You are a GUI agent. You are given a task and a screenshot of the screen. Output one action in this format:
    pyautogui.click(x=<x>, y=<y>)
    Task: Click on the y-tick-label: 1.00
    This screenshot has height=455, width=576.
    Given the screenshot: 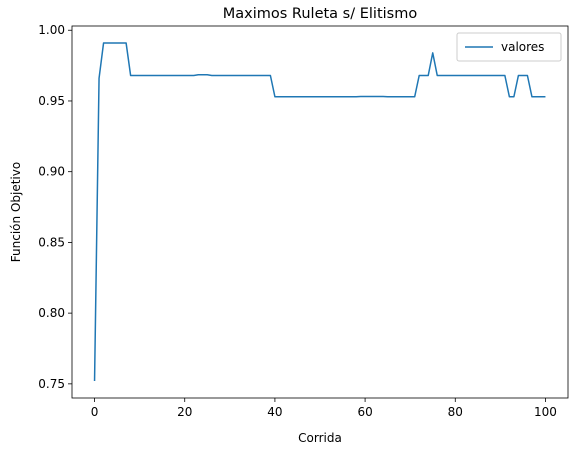 What is the action you would take?
    pyautogui.click(x=51, y=30)
    